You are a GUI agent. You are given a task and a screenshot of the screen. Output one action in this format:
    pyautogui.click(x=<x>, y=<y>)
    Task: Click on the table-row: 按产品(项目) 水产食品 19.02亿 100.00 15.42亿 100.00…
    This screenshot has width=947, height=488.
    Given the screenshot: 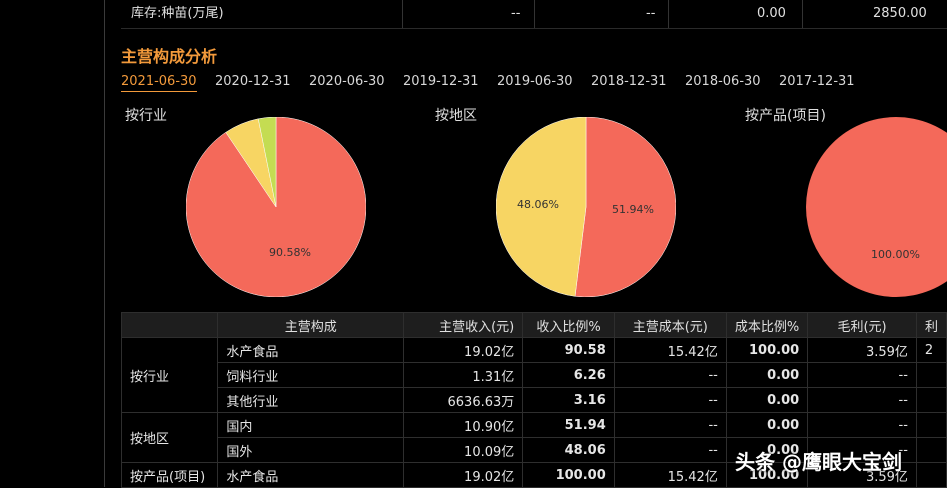 What is the action you would take?
    pyautogui.click(x=533, y=475)
    